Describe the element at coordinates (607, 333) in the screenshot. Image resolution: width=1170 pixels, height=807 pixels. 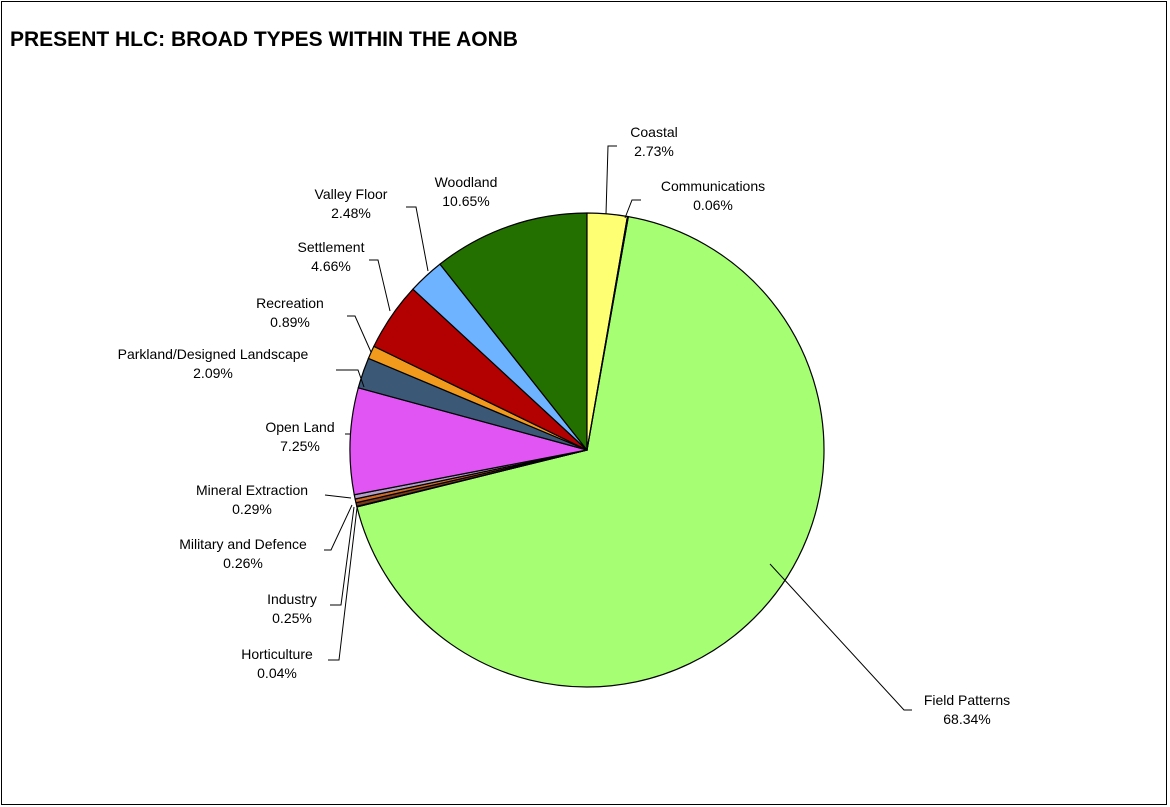
I see `pie-slice-communications` at that location.